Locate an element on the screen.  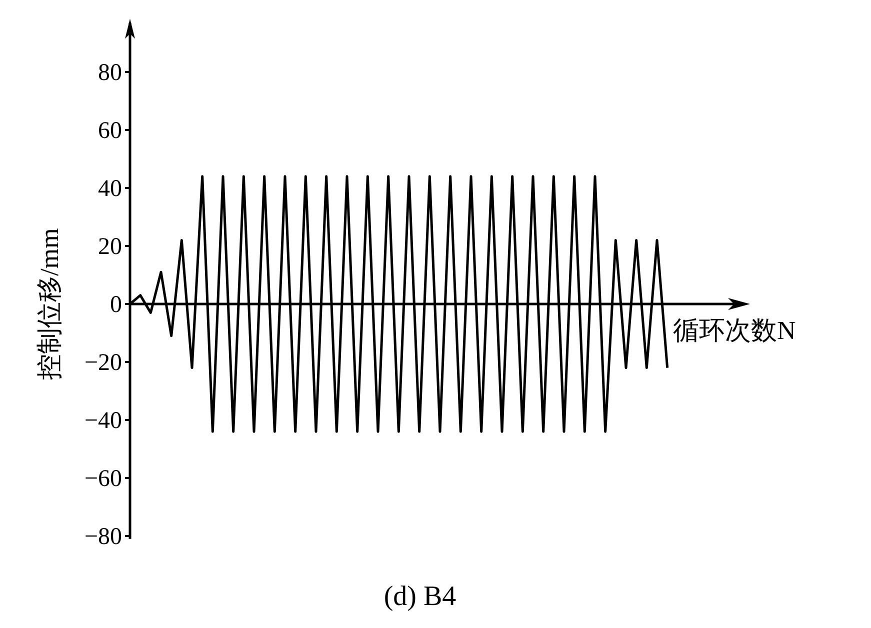
y-tick-label: 40 is located at coordinates (110, 189).